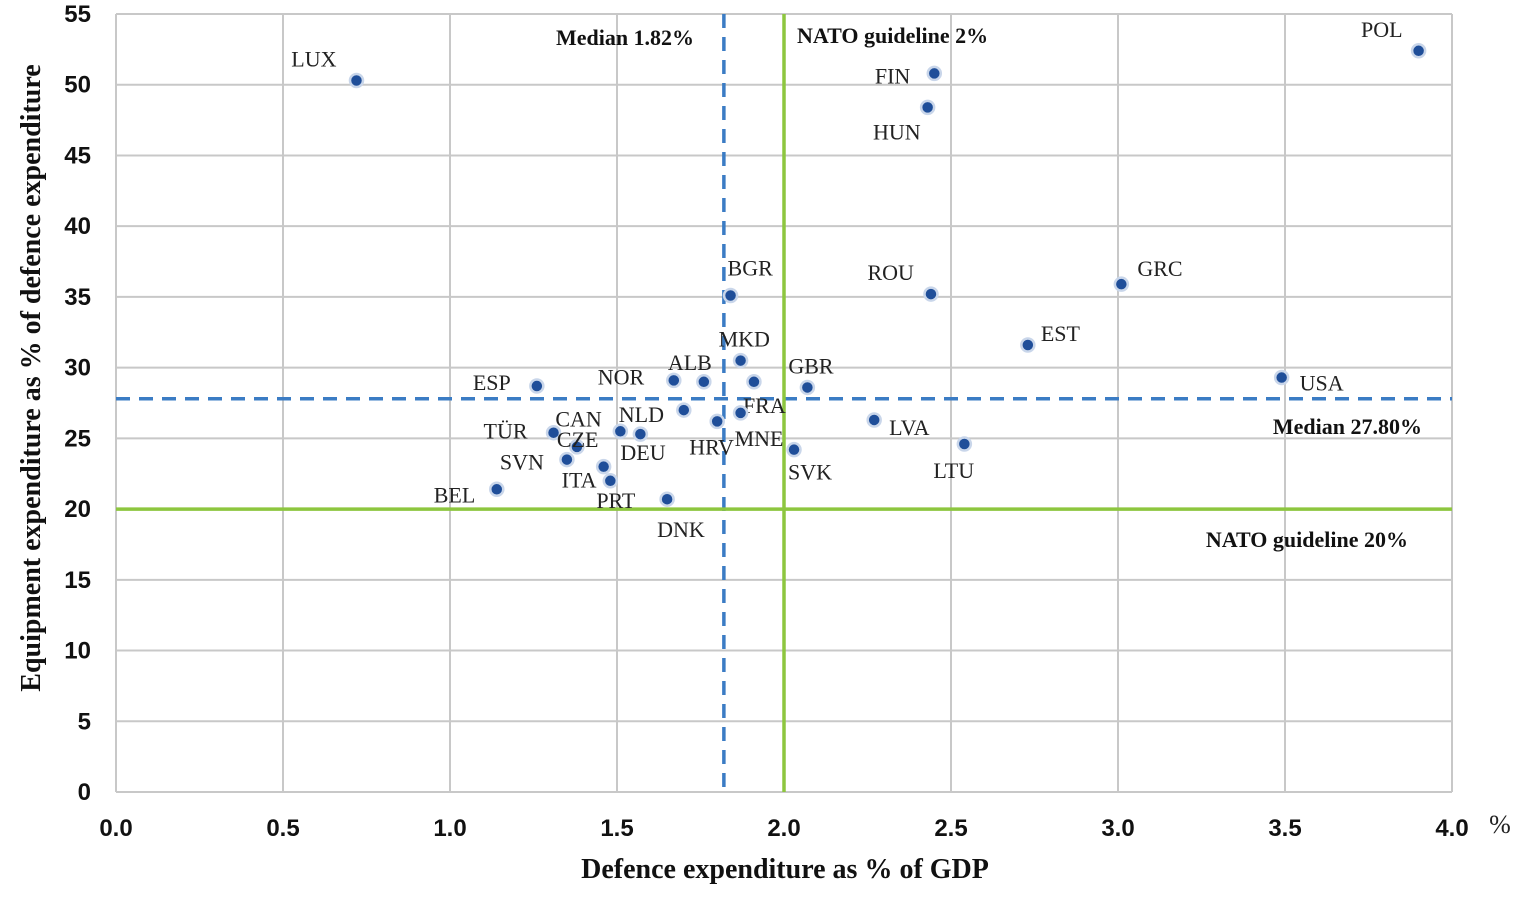 The height and width of the screenshot is (924, 1538). I want to click on point-label: ITA, so click(579, 480).